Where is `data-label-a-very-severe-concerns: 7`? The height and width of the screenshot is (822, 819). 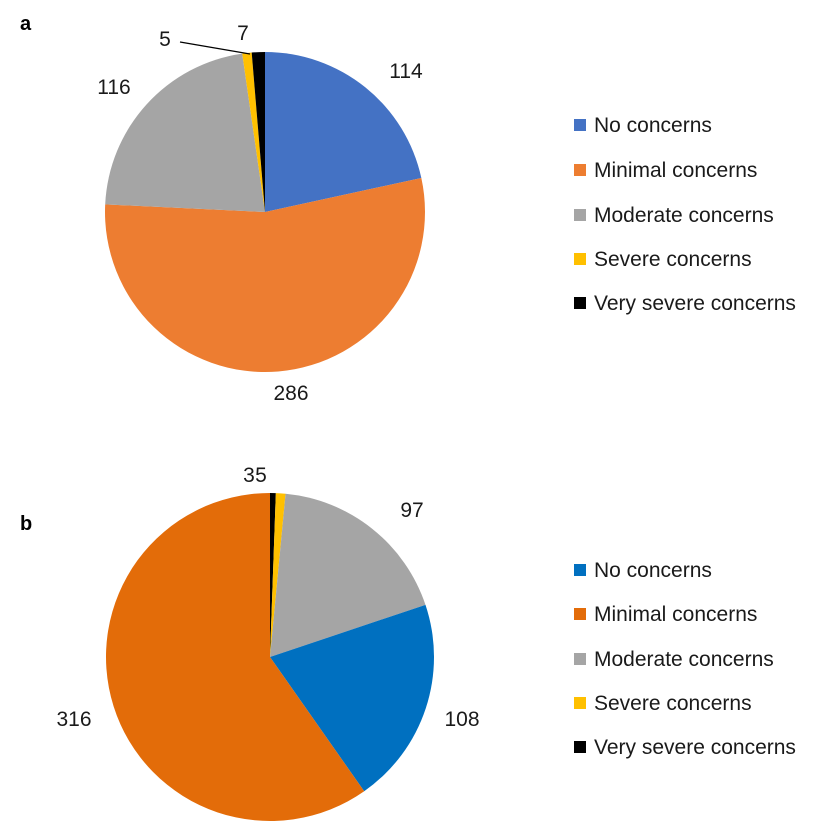 data-label-a-very-severe-concerns: 7 is located at coordinates (243, 33).